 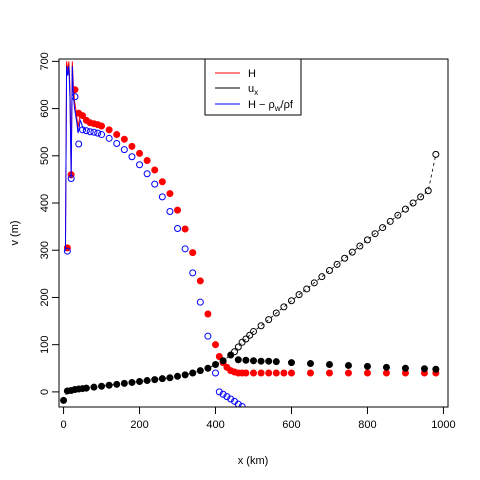 What do you see at coordinates (45, 156) in the screenshot?
I see `y-tick-label: 500` at bounding box center [45, 156].